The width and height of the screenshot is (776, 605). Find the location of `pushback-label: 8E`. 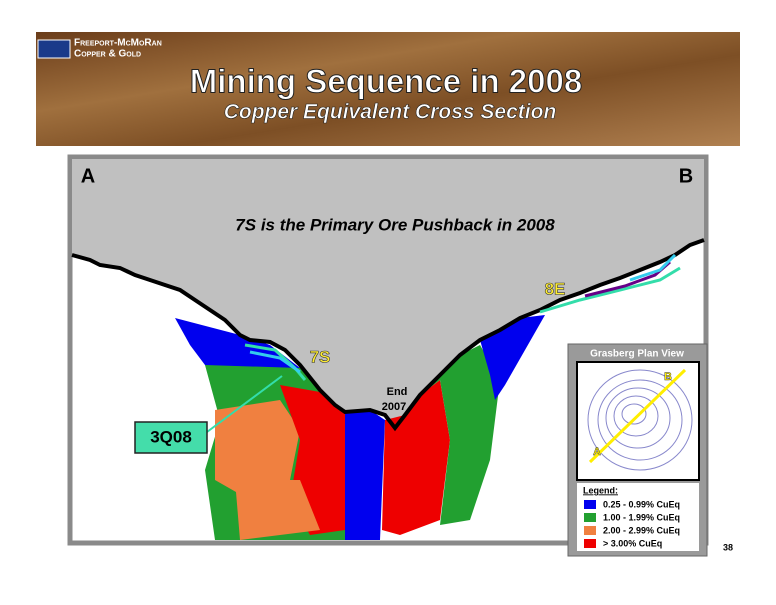

pushback-label: 8E is located at coordinates (555, 288).